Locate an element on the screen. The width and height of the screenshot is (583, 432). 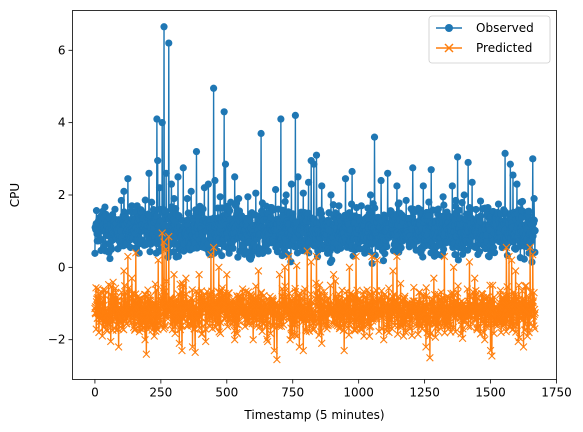
y-axis-label: CPU is located at coordinates (15, 195).